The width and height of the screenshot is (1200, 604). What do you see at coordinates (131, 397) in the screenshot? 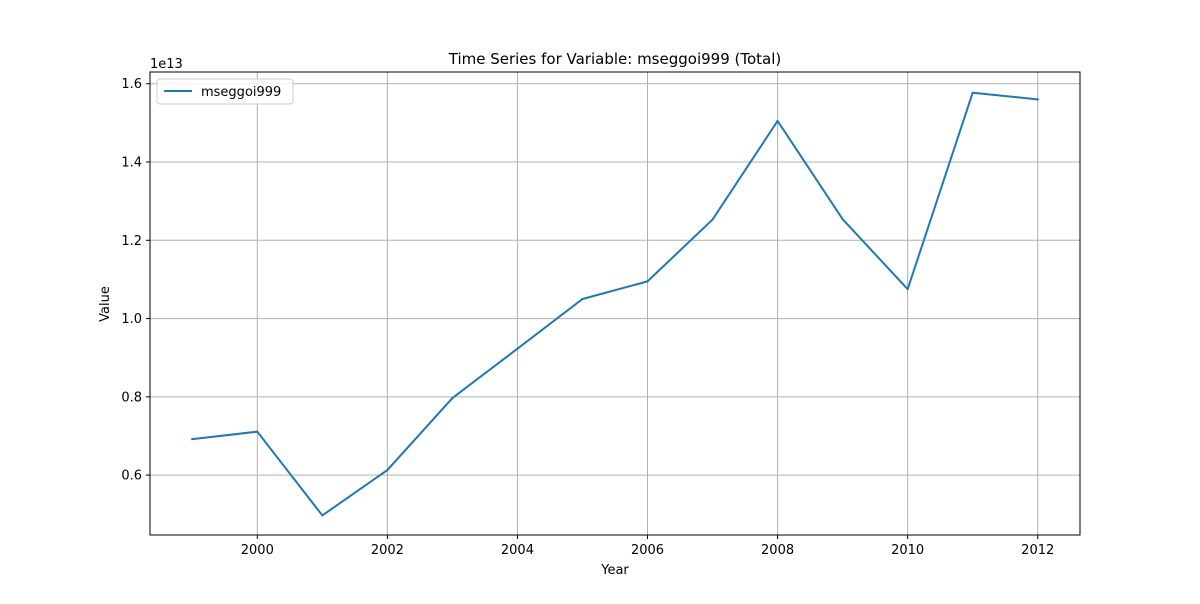
I see `y-tick-label: 0.8` at bounding box center [131, 397].